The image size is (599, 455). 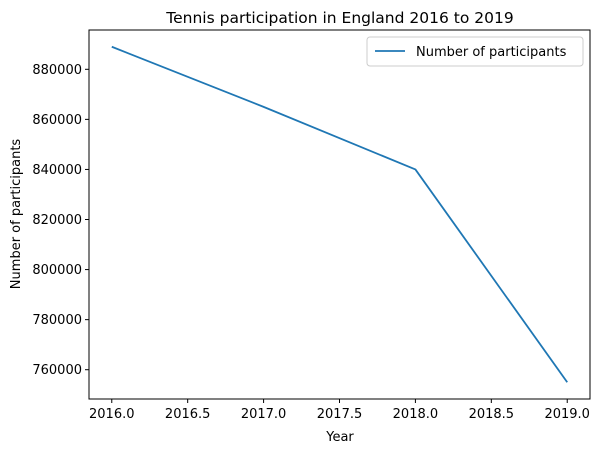 I want to click on y-tick-label: 840000, so click(x=57, y=170).